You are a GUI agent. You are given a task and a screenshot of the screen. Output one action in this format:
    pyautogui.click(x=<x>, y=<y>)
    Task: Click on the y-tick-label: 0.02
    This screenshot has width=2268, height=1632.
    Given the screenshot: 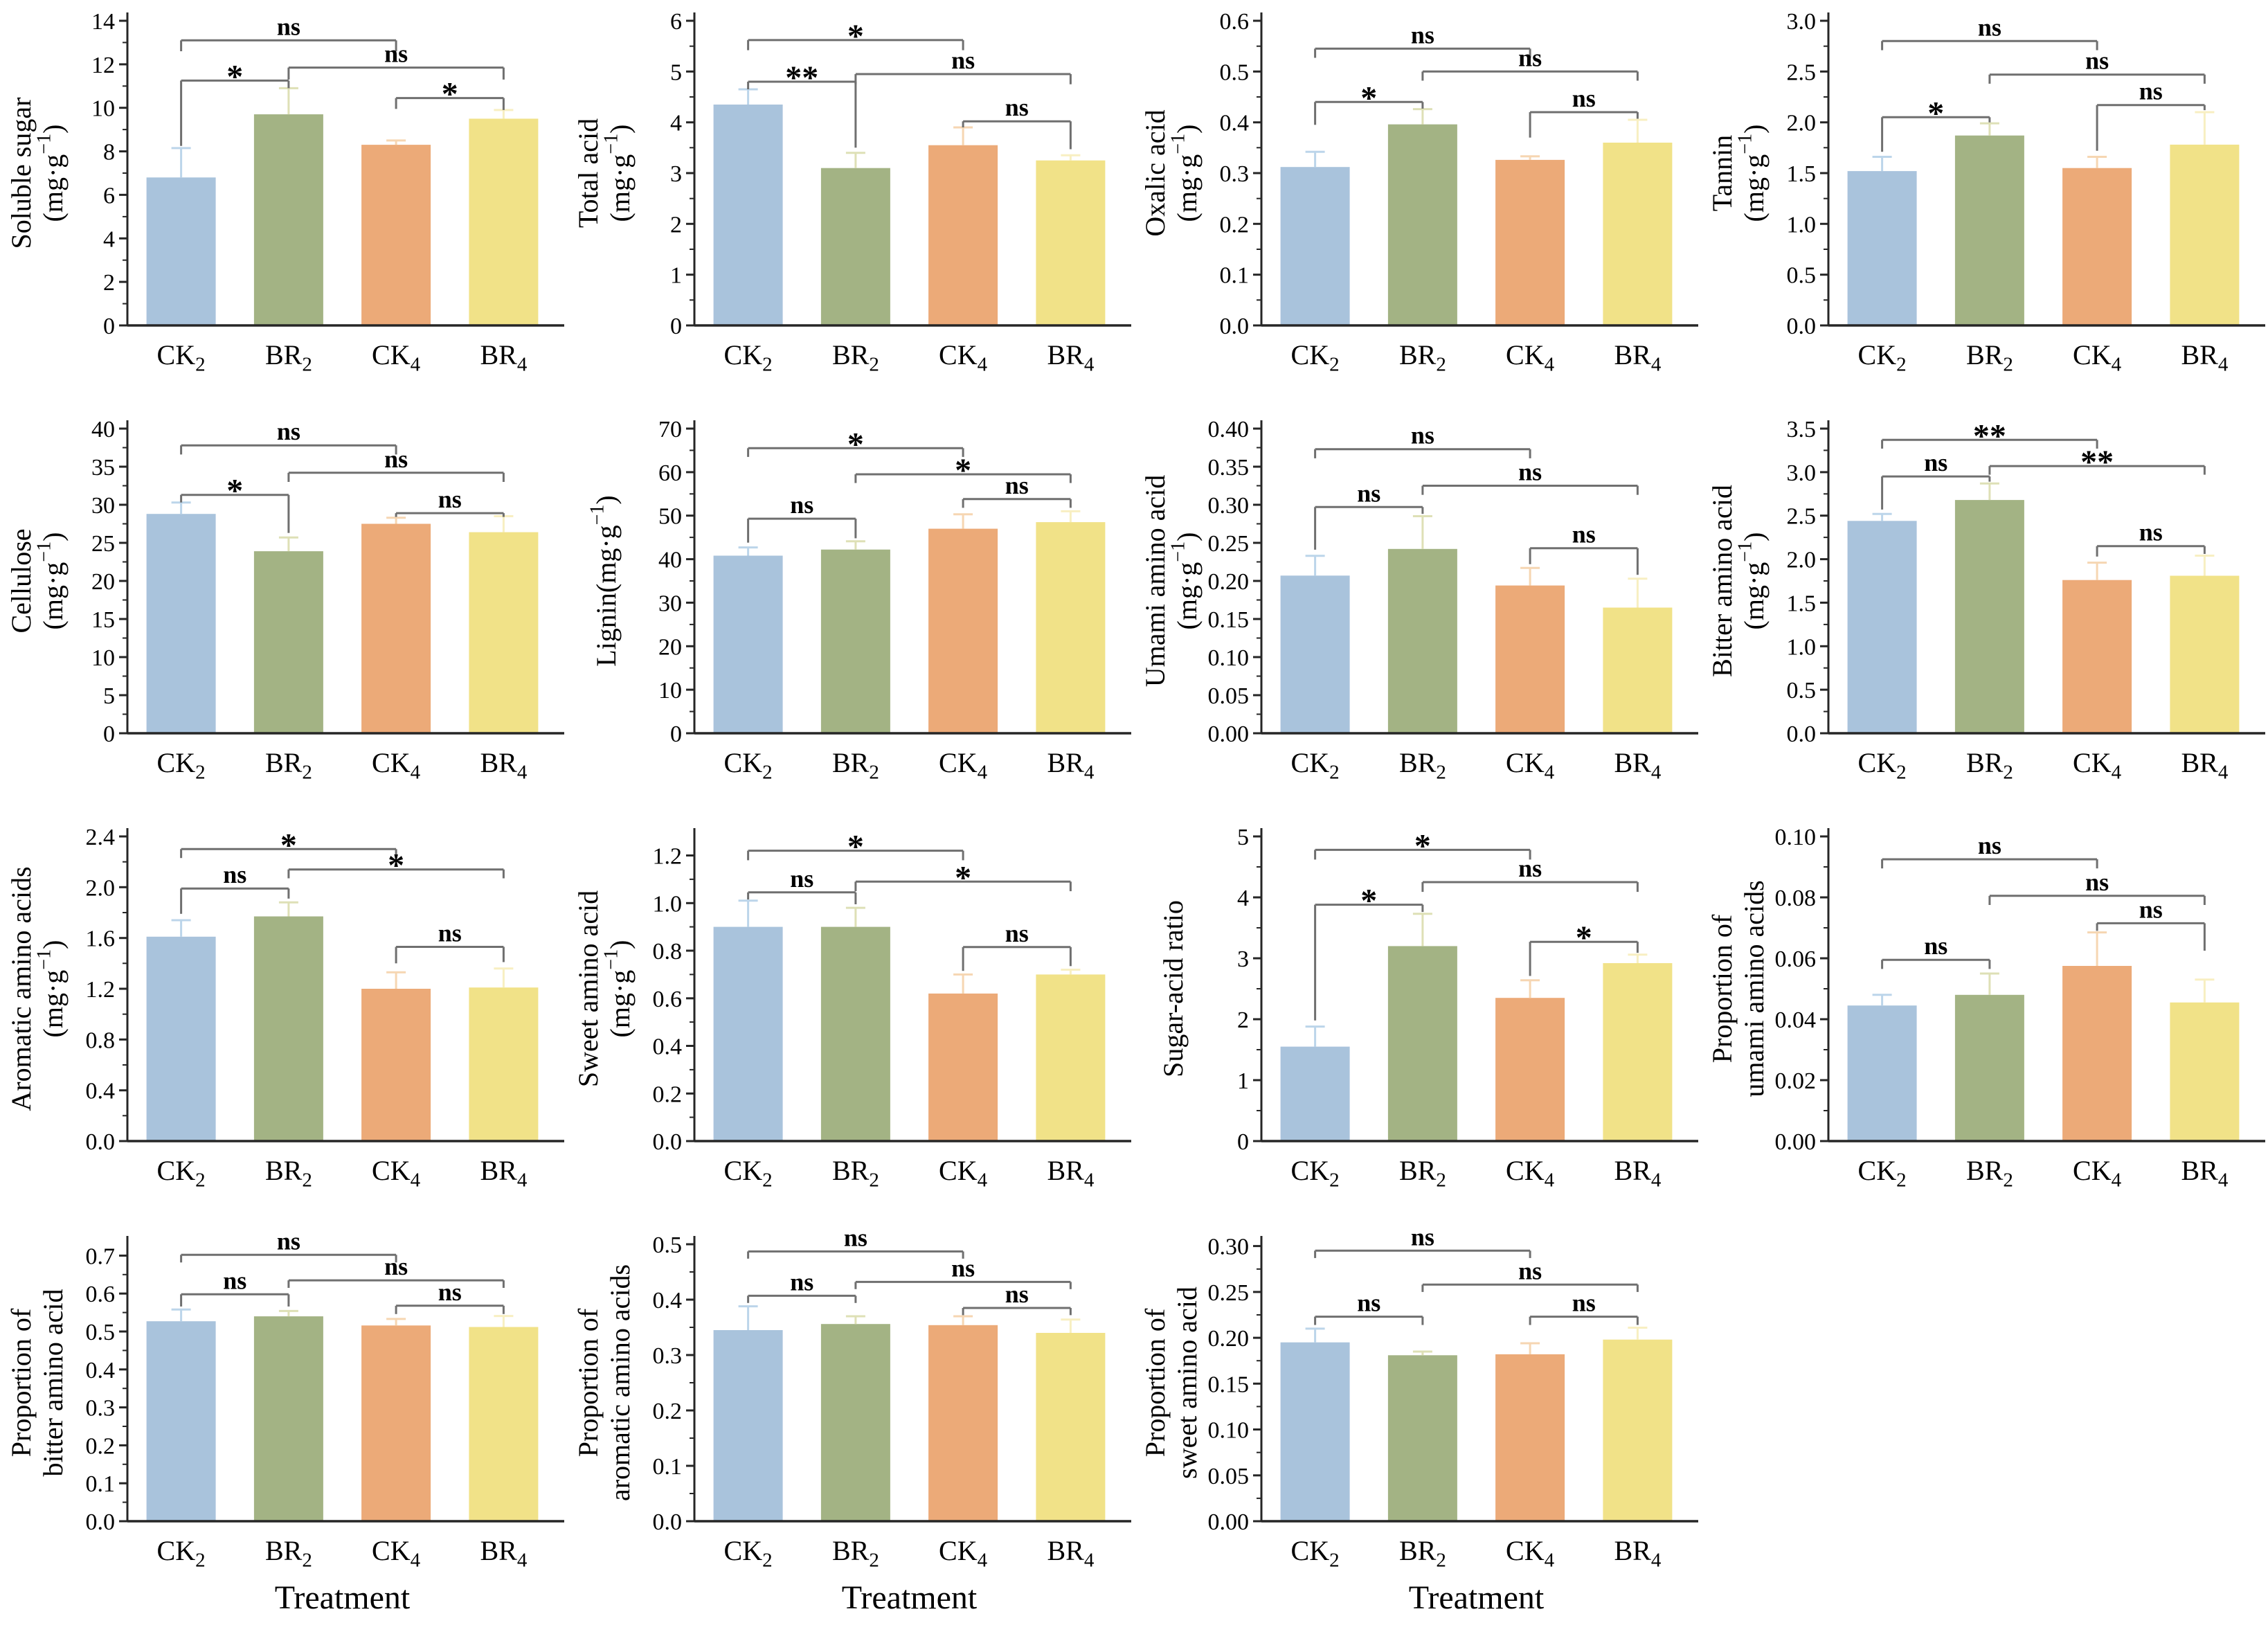 What is the action you would take?
    pyautogui.click(x=1796, y=1081)
    